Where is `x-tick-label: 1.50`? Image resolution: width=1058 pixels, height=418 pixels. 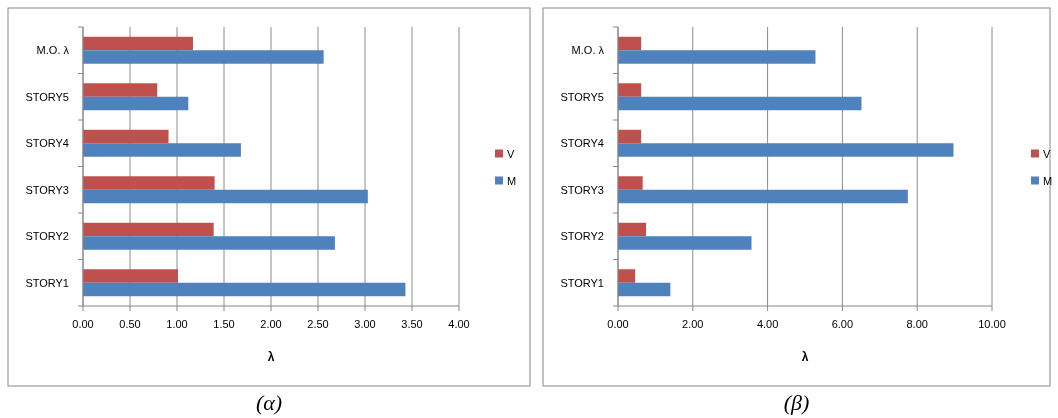
x-tick-label: 1.50 is located at coordinates (224, 324).